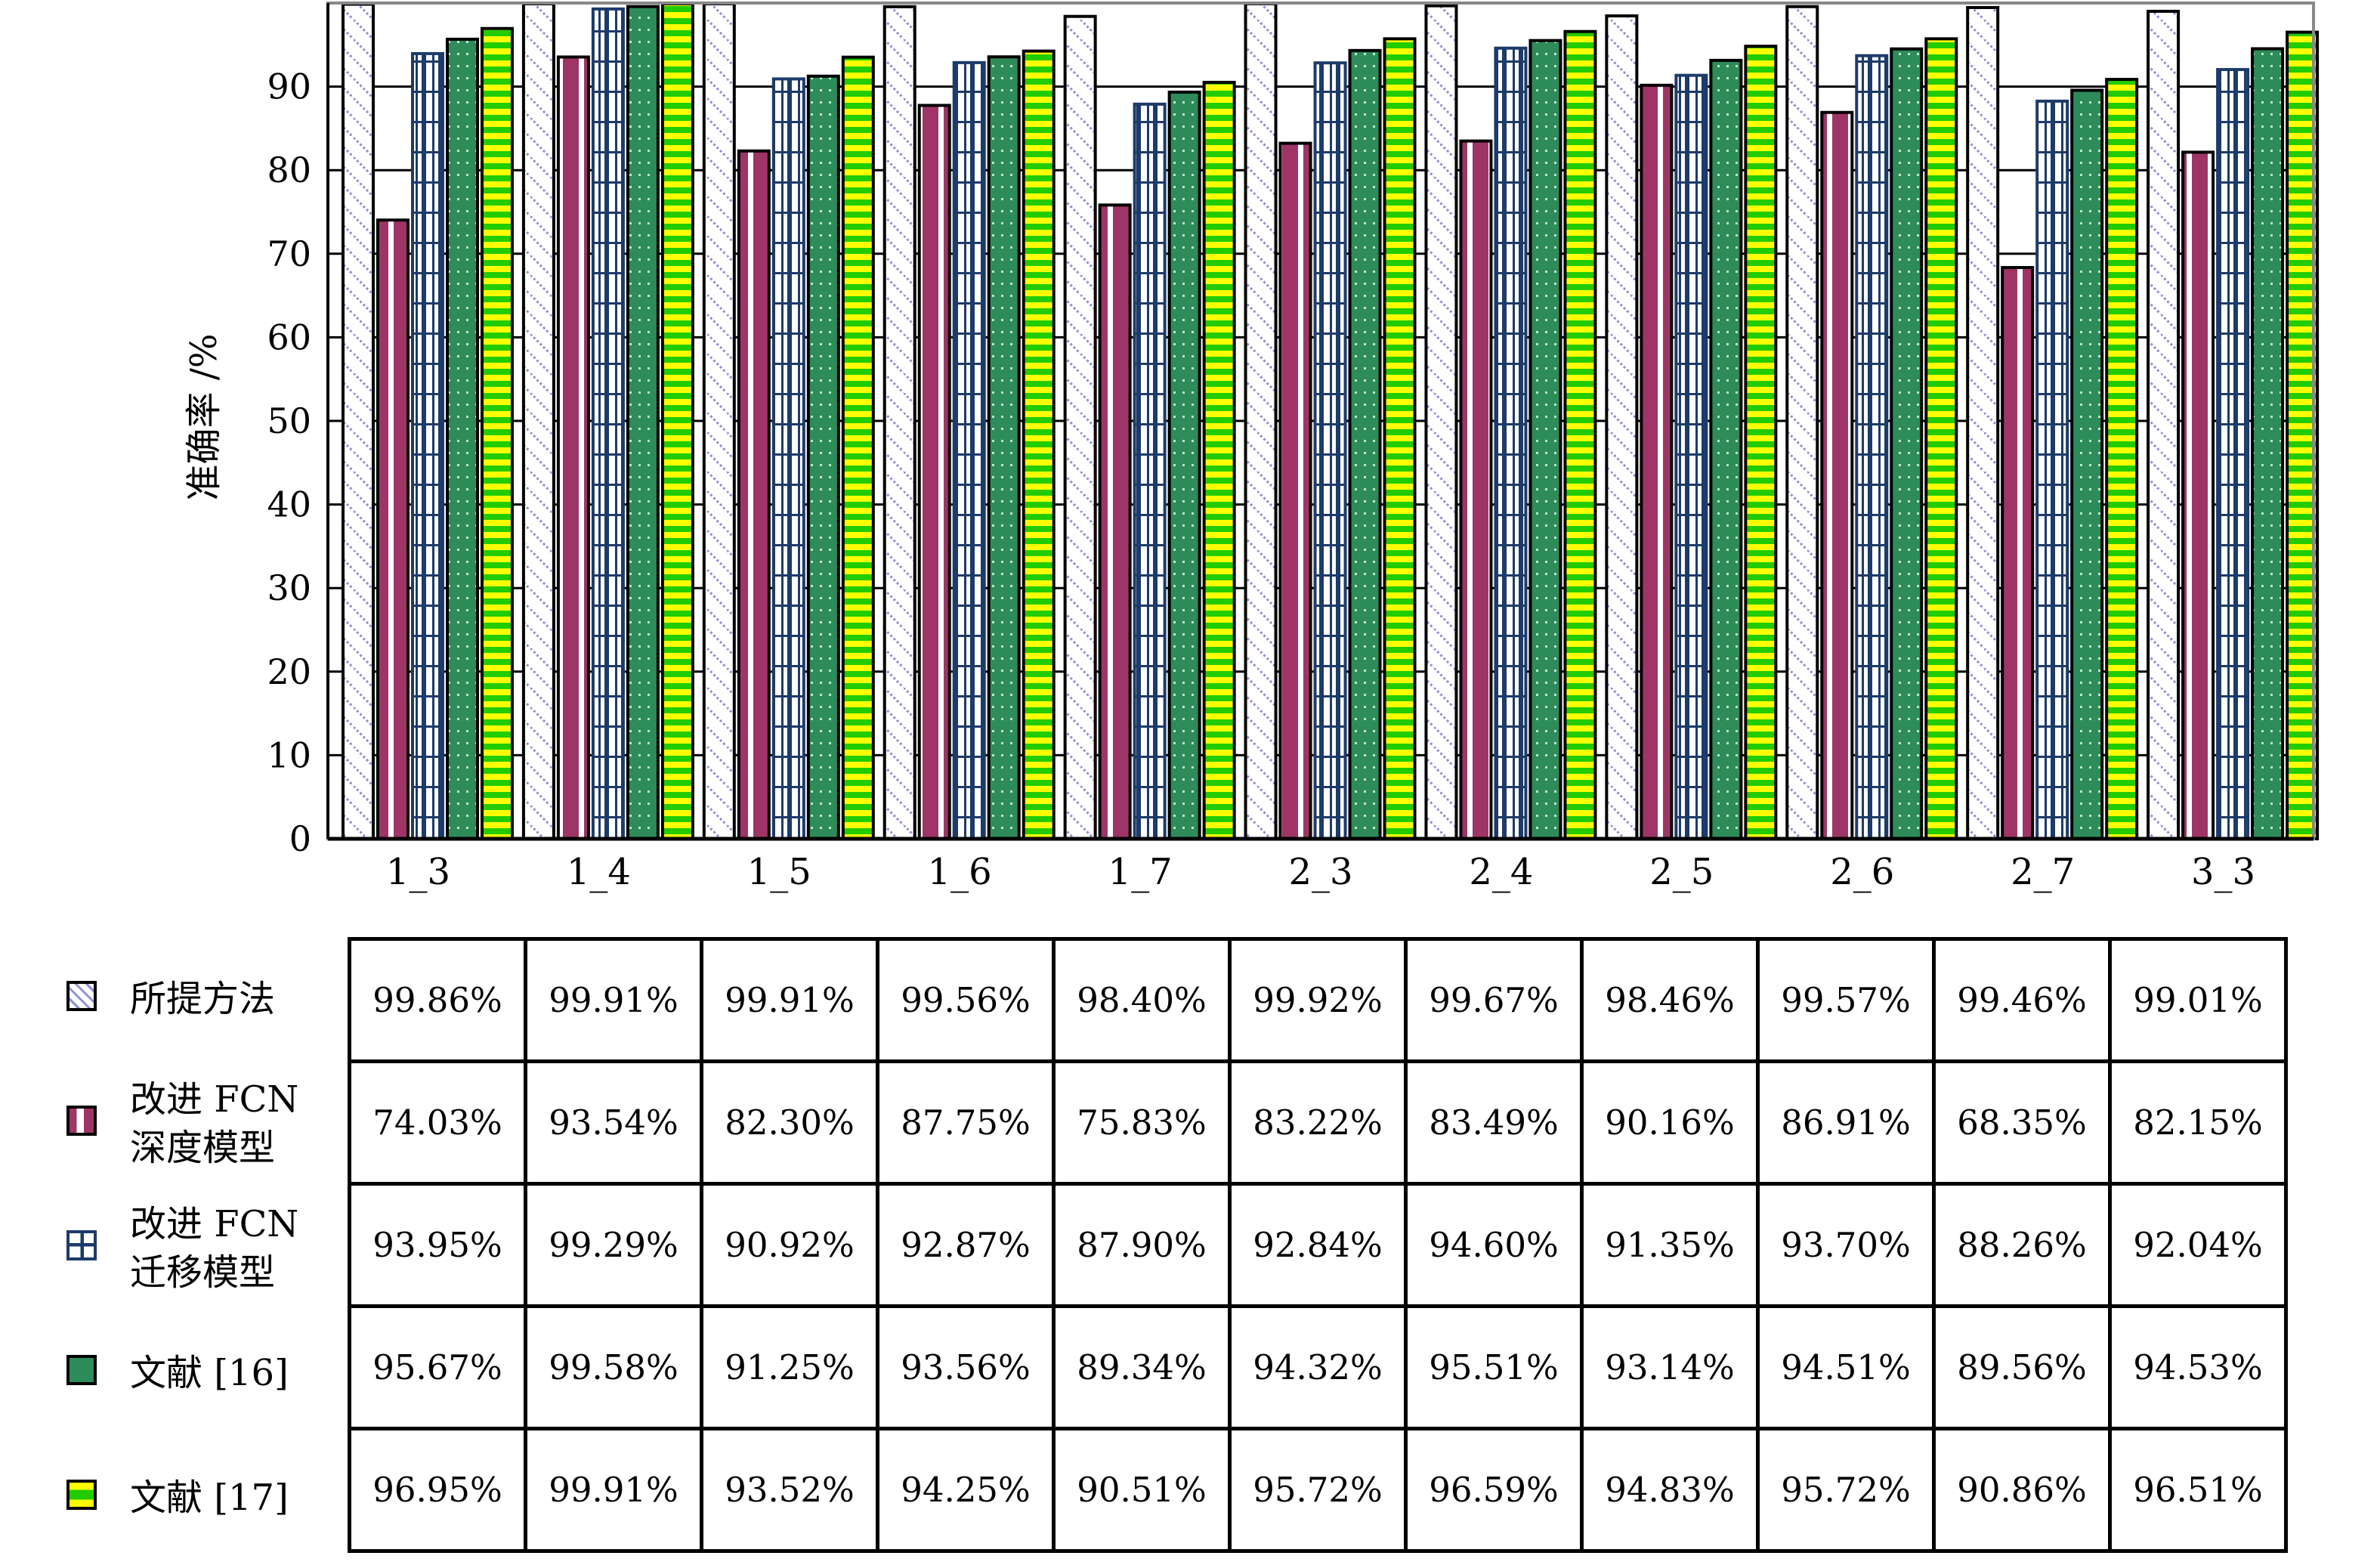  Describe the element at coordinates (1494, 1000) in the screenshot. I see `table-cell: 99.67%` at that location.